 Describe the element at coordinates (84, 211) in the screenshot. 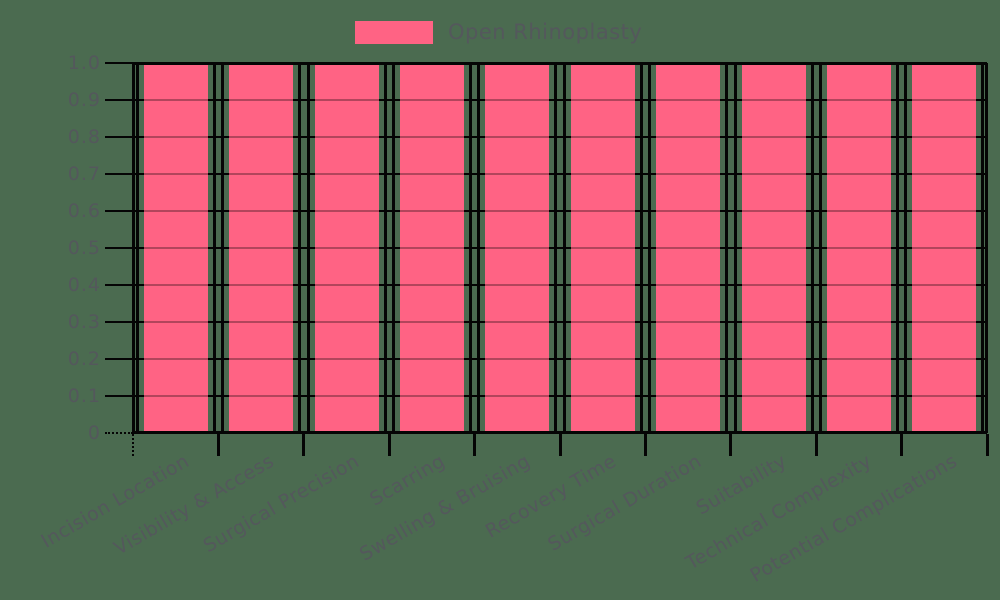

I see `y-tick-label: 0.6` at that location.